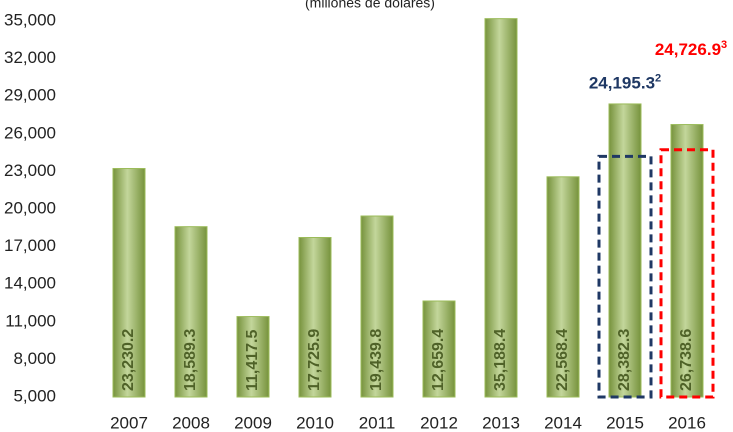 The width and height of the screenshot is (733, 432). What do you see at coordinates (624, 360) in the screenshot?
I see `value-label: 28,382.3` at bounding box center [624, 360].